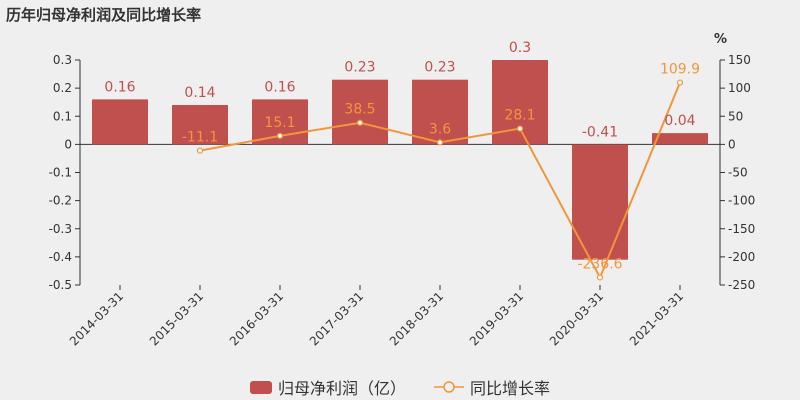 The image size is (800, 400). I want to click on right-tick-label: -250, so click(741, 285).